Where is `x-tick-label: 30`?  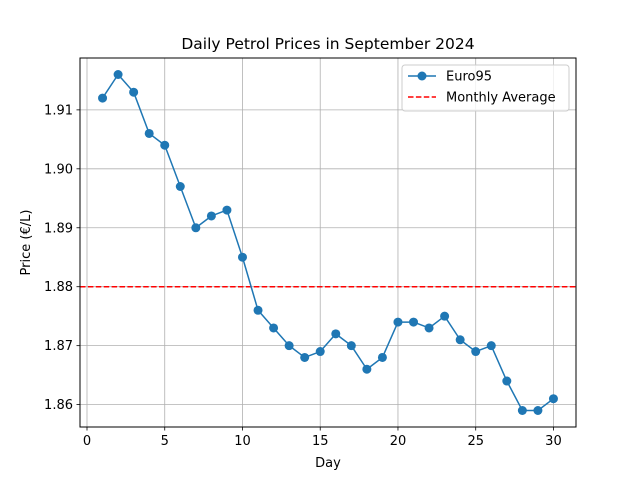
x-tick-label: 30 is located at coordinates (553, 441).